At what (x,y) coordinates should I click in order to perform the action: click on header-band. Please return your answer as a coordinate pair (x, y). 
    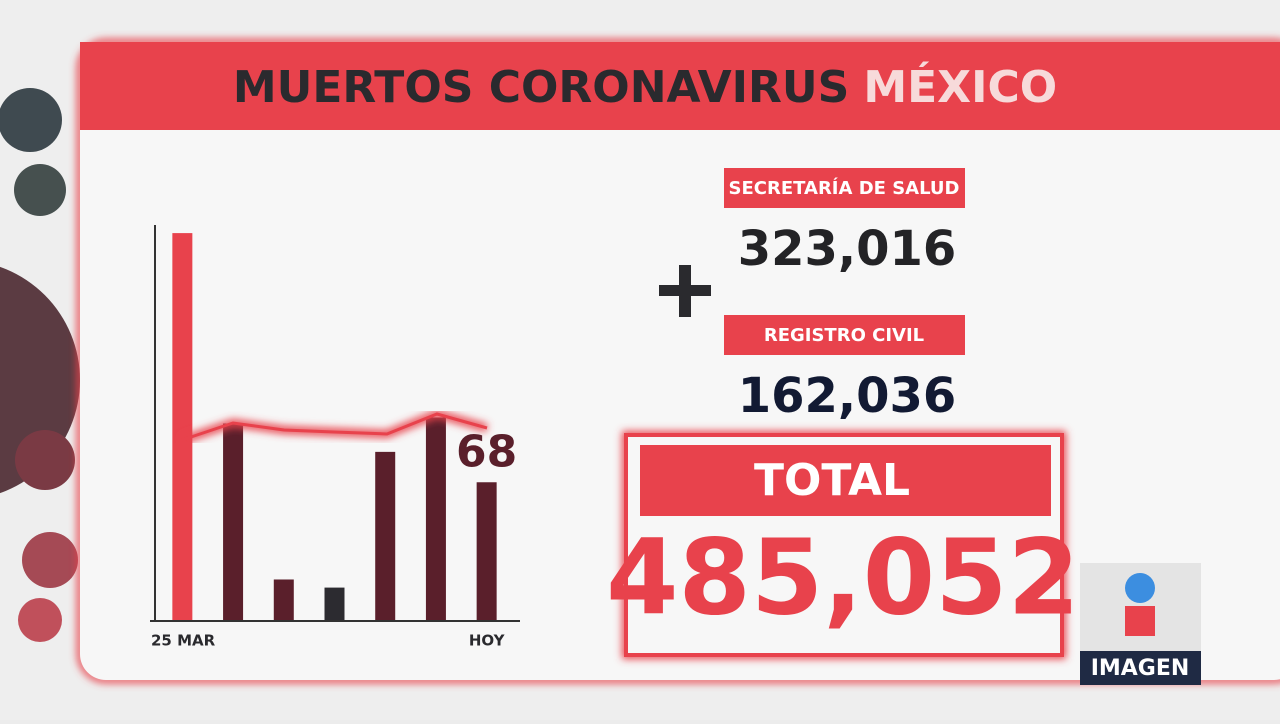
    Looking at the image, I should click on (680, 86).